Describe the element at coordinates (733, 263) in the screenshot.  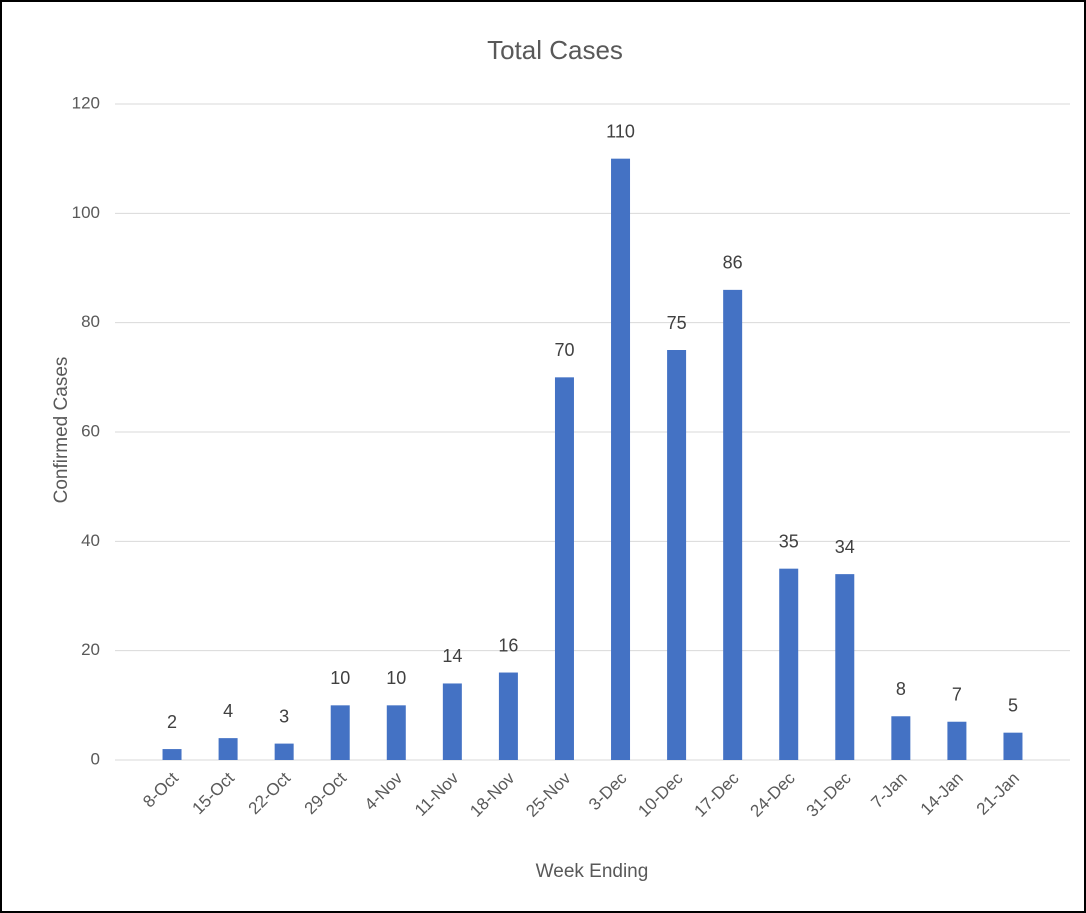
I see `data-label: 86` at that location.